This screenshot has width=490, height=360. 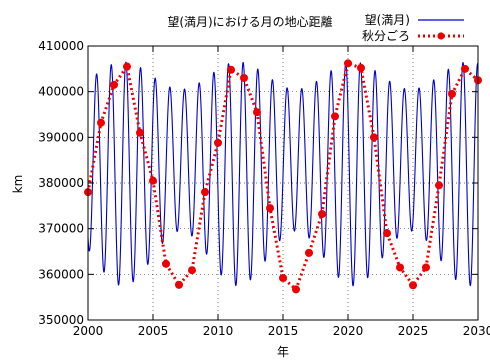 I want to click on x-tick-label: 2030, so click(x=476, y=331).